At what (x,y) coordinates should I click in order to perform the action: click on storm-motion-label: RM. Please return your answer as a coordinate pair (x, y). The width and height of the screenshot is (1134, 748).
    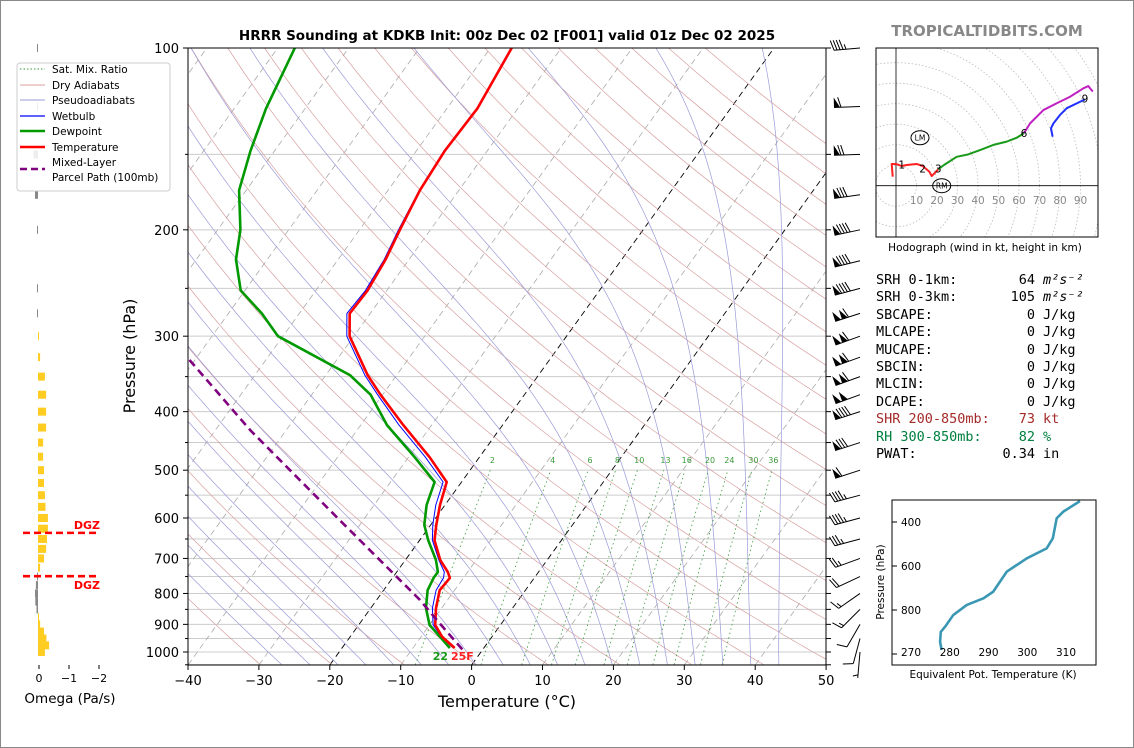
    Looking at the image, I should click on (942, 186).